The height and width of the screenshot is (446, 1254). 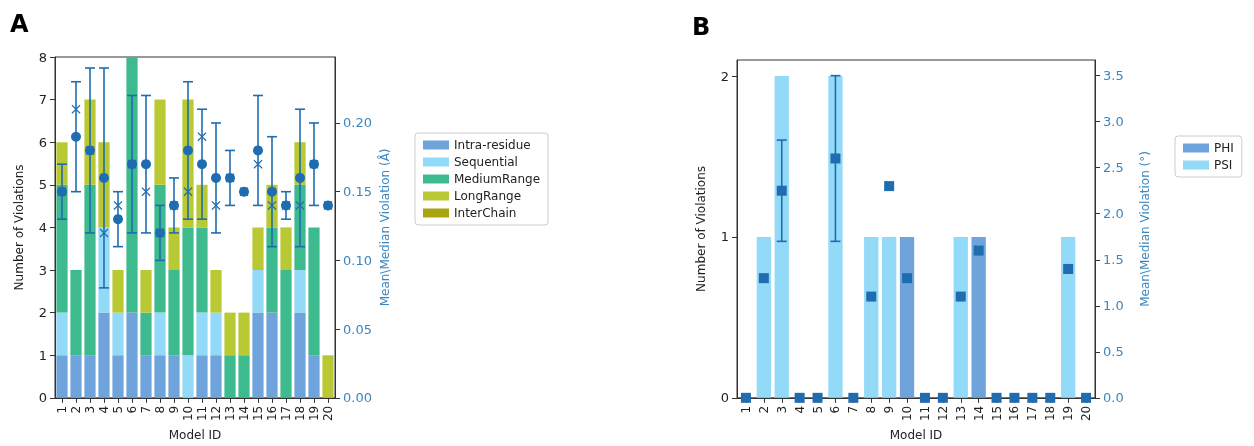 I want to click on x-tick-label: 10, so click(x=188, y=413).